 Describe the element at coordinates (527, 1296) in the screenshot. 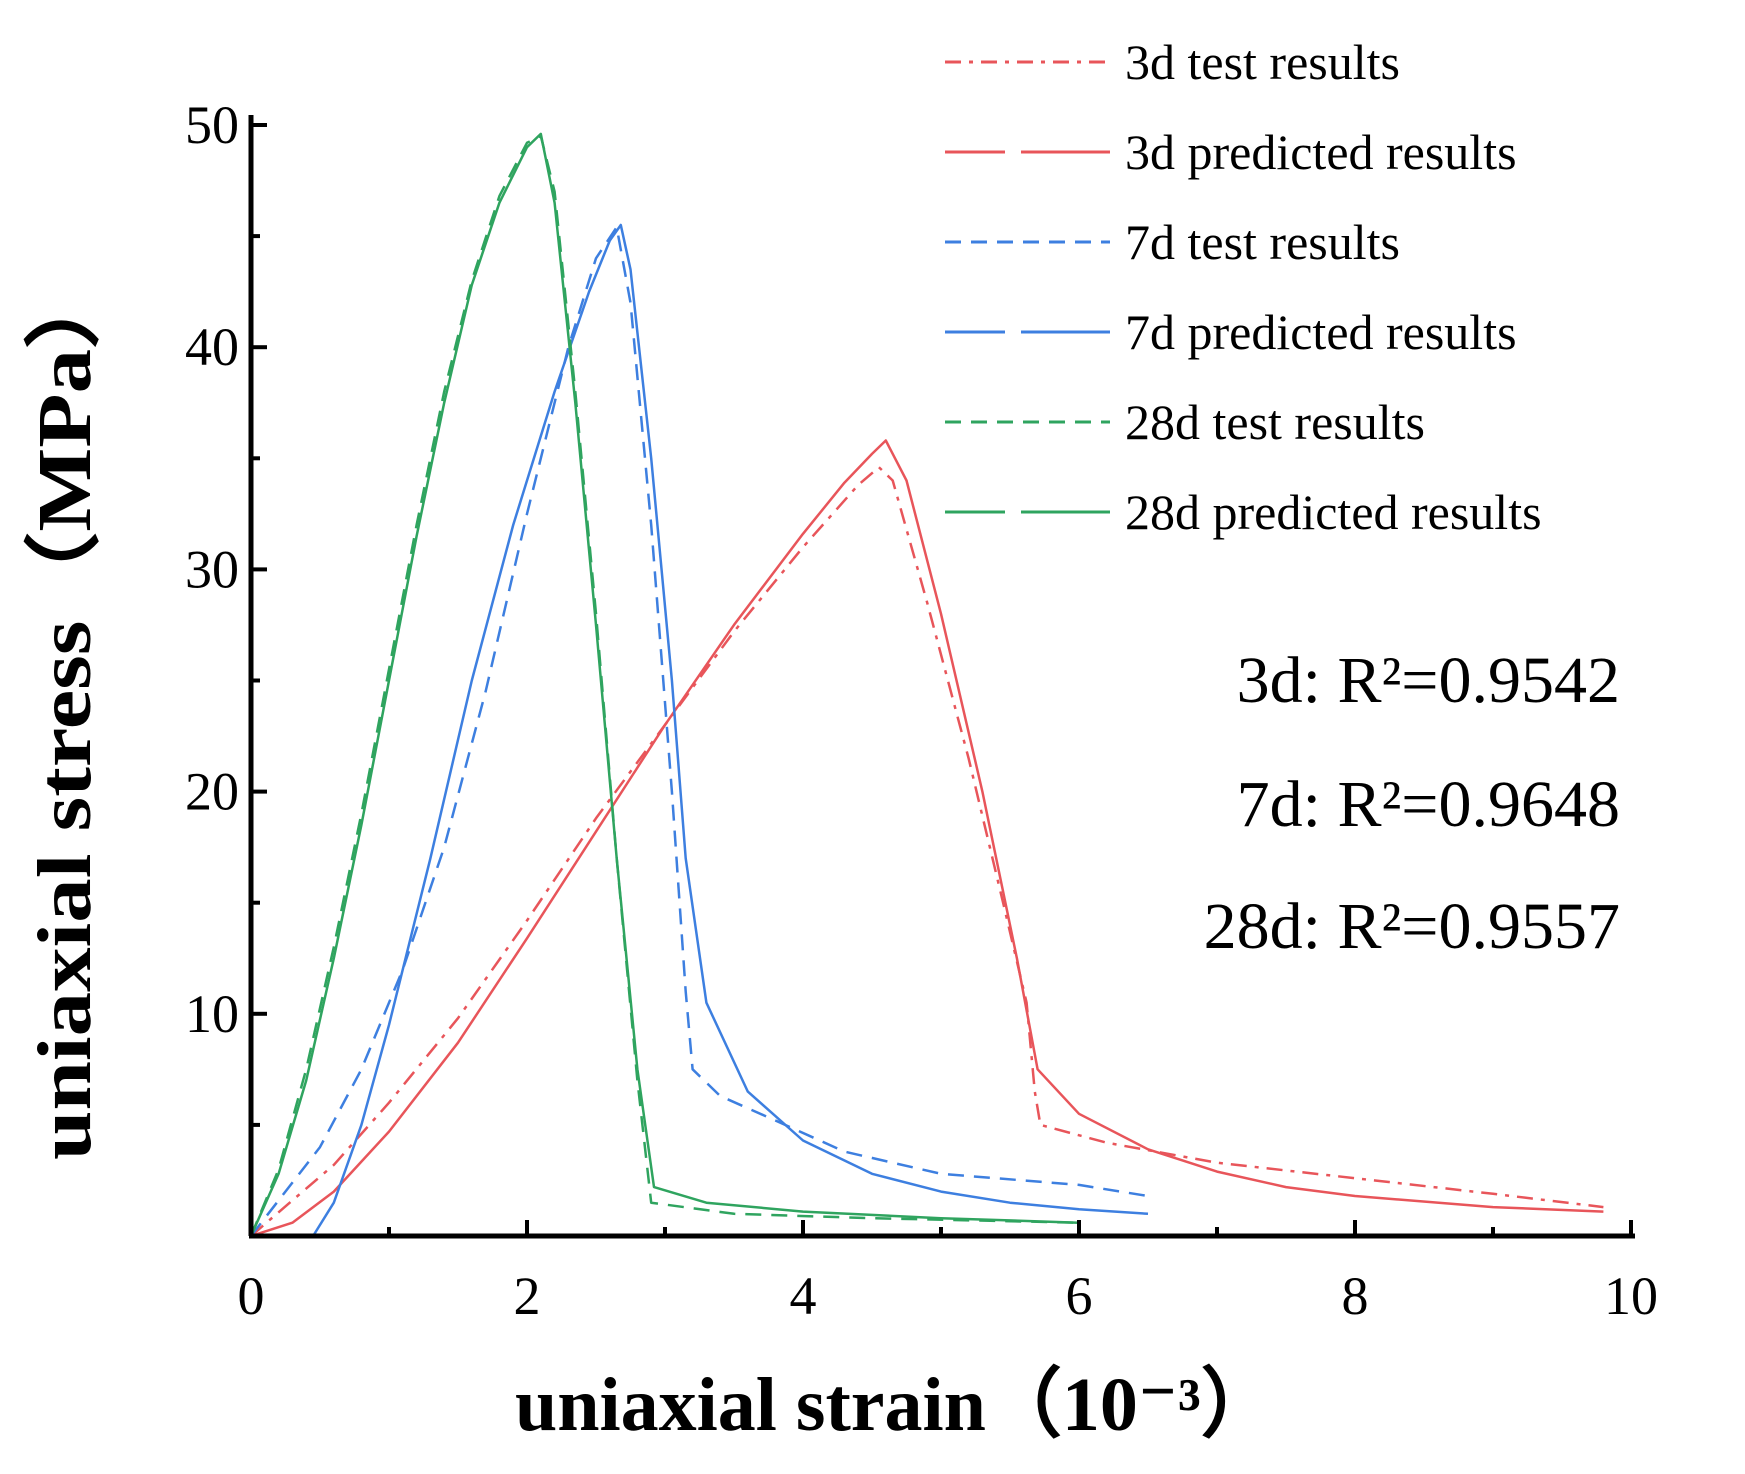

I see `x-tick-label: 2` at that location.